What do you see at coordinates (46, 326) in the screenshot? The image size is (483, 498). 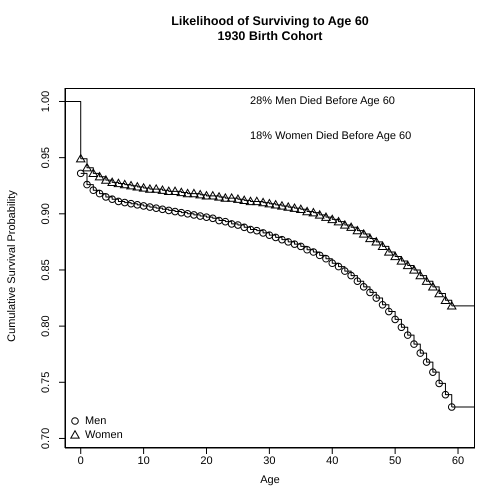 I see `y-tick-label: 0.80` at bounding box center [46, 326].